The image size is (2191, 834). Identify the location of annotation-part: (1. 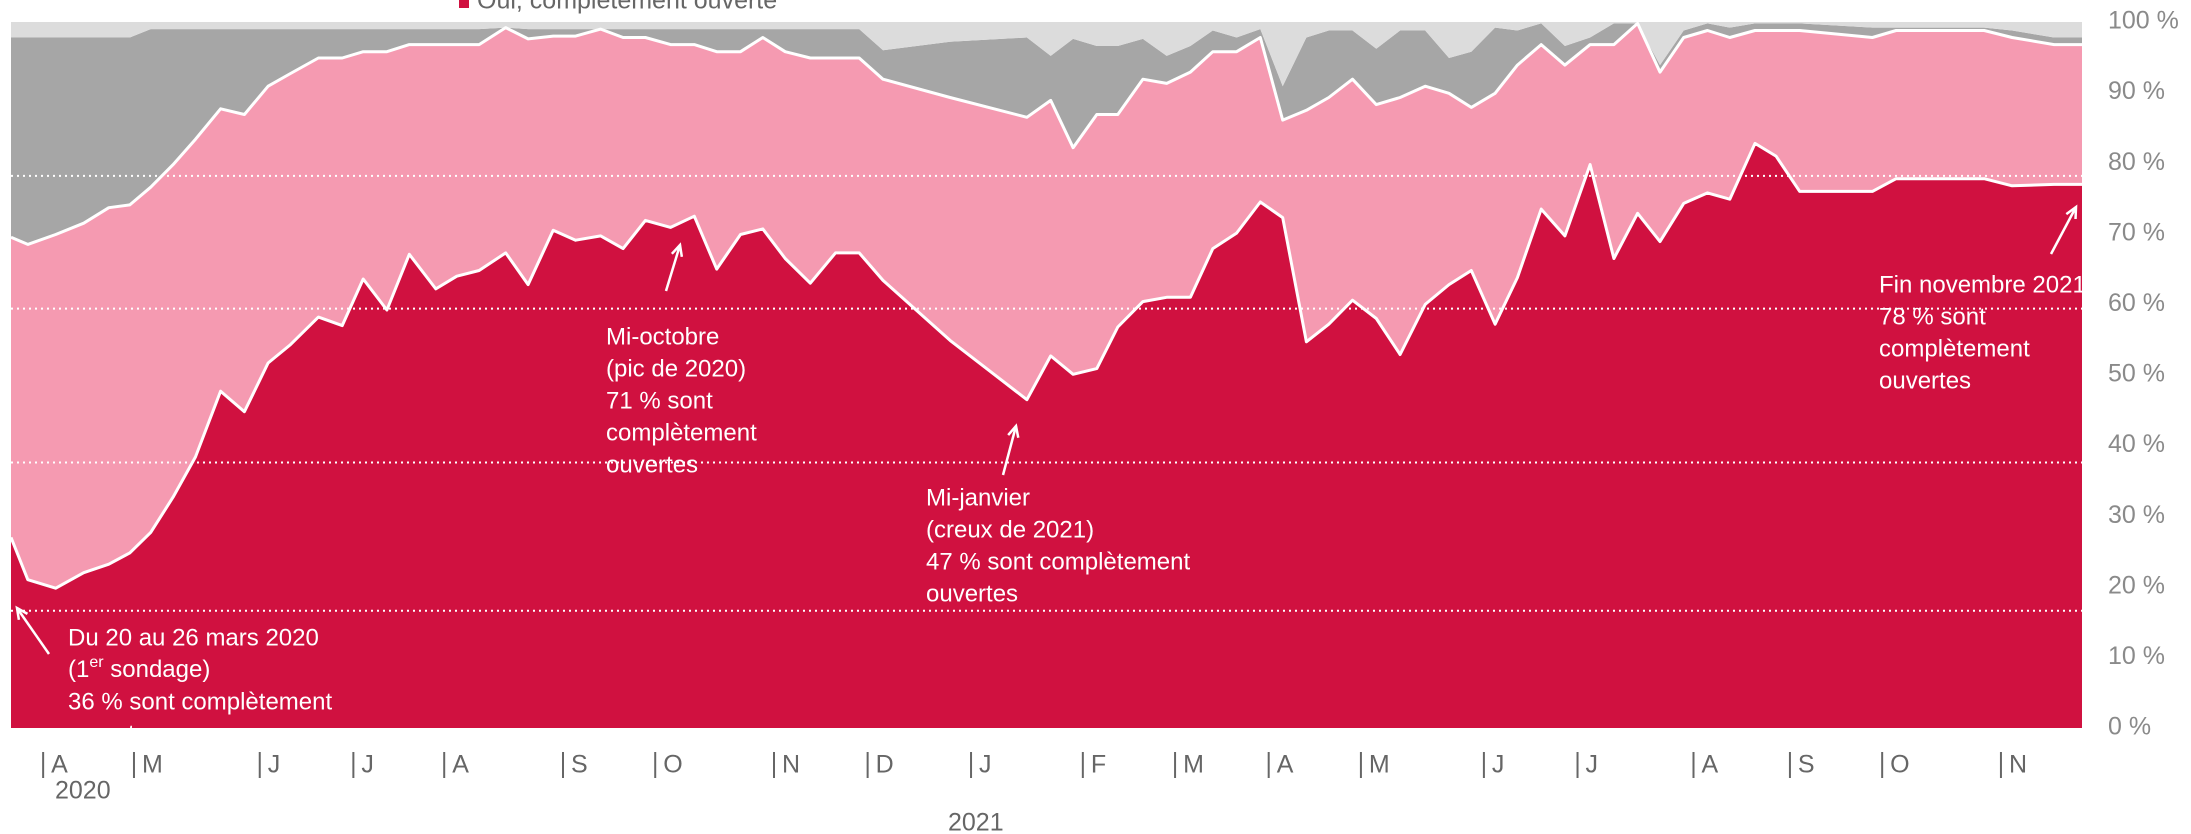
(78, 669).